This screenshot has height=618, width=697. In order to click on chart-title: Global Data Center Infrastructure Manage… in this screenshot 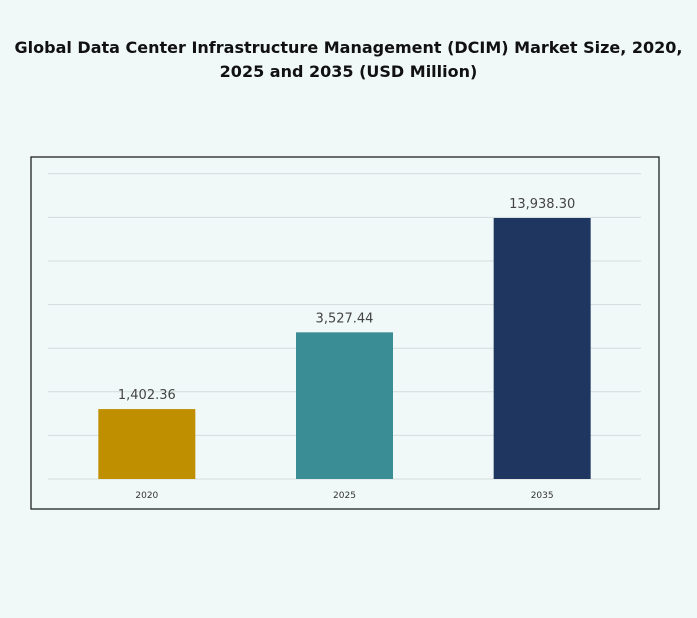, I will do `click(348, 60)`.